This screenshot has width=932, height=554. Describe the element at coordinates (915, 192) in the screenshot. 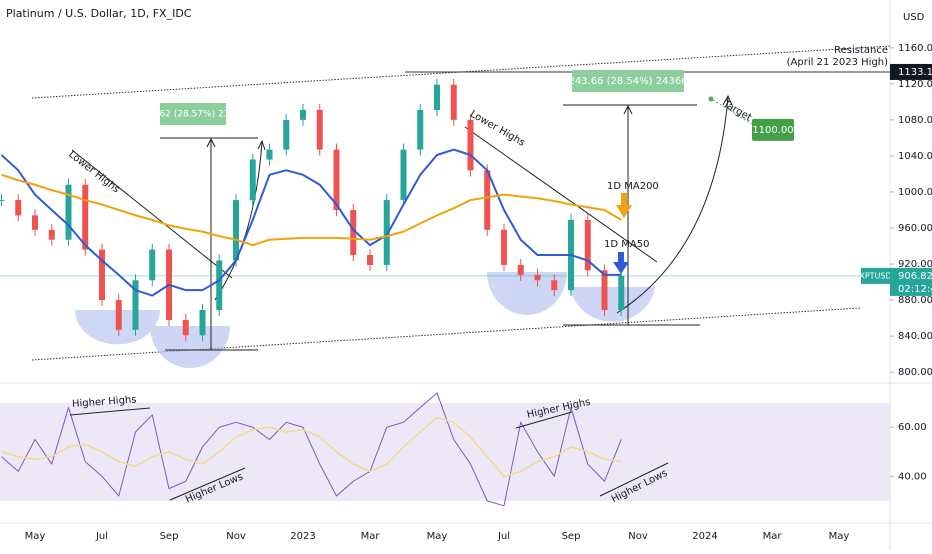

I see `y-tick-label: 1000.00` at that location.